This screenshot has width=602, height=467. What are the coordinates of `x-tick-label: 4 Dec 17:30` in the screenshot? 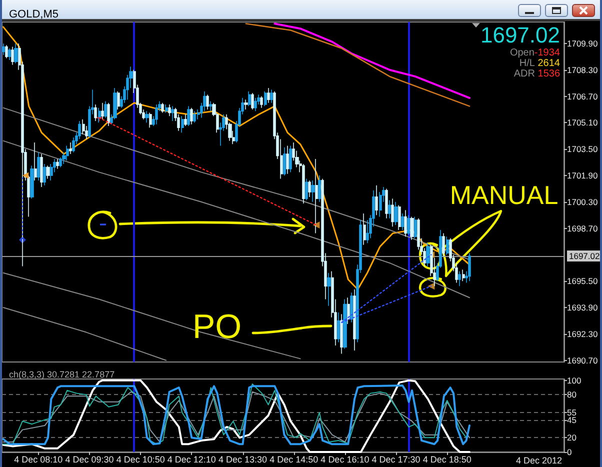 It's located at (396, 459).